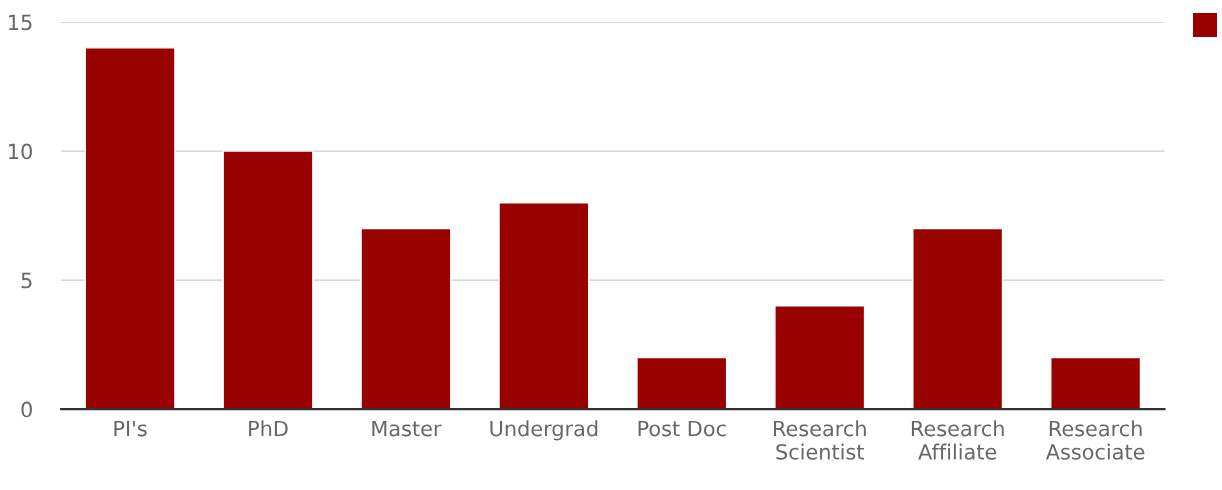 The width and height of the screenshot is (1222, 490). Describe the element at coordinates (407, 428) in the screenshot. I see `x-tick-label: Master` at that location.